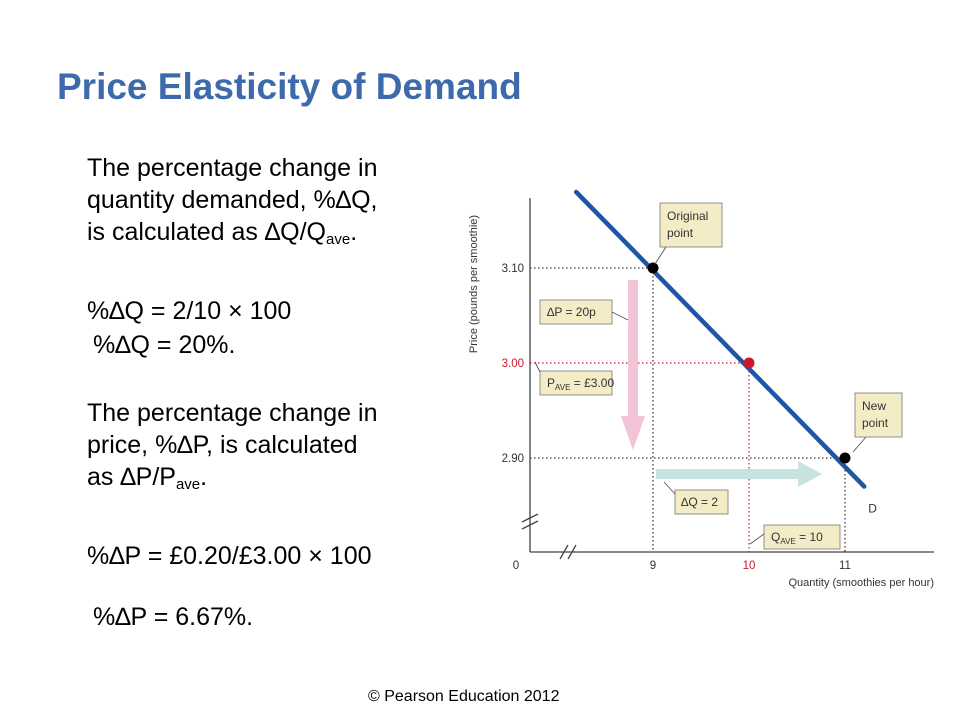  Describe the element at coordinates (189, 311) in the screenshot. I see `quantity-equation-1: %∆Q = 2/10 × 100` at that location.